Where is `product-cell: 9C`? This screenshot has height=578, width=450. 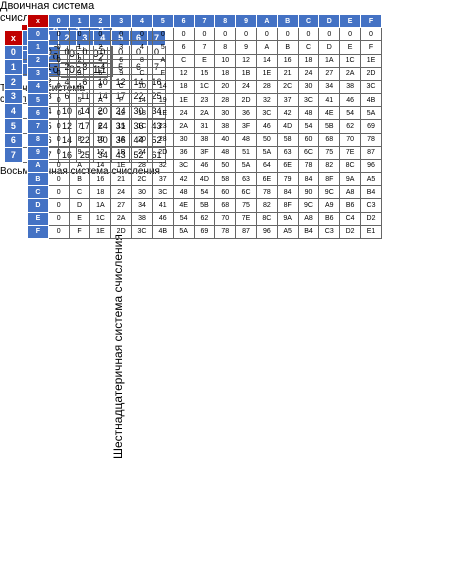 product-cell: 9C is located at coordinates (329, 192).